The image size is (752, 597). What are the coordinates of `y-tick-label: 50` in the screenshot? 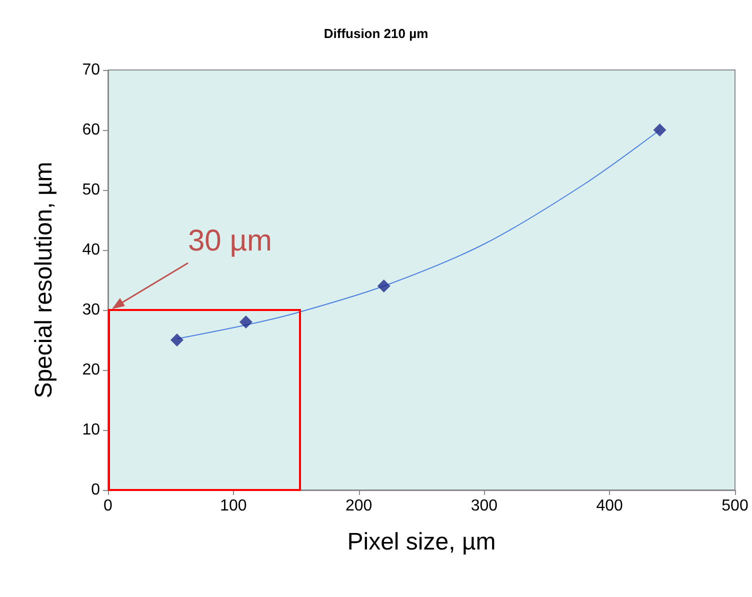 It's located at (91, 190).